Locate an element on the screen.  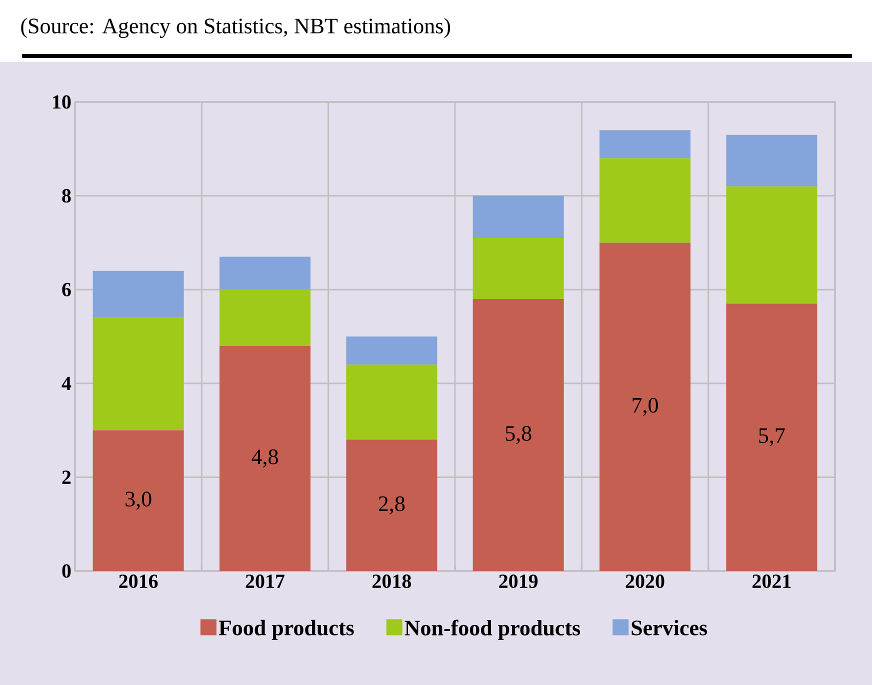
legend-label: Food products is located at coordinates (286, 630).